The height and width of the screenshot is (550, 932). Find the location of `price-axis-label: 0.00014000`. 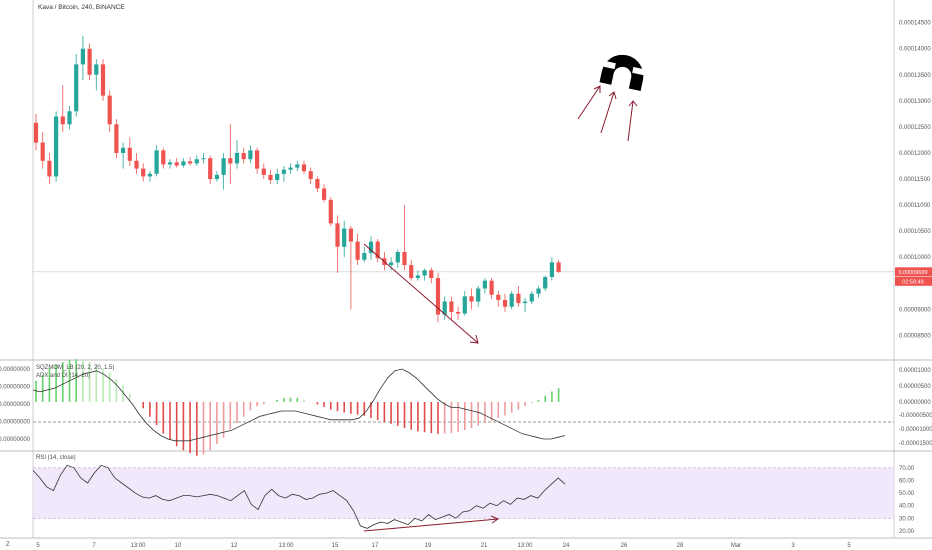

price-axis-label: 0.00014000 is located at coordinates (915, 50).